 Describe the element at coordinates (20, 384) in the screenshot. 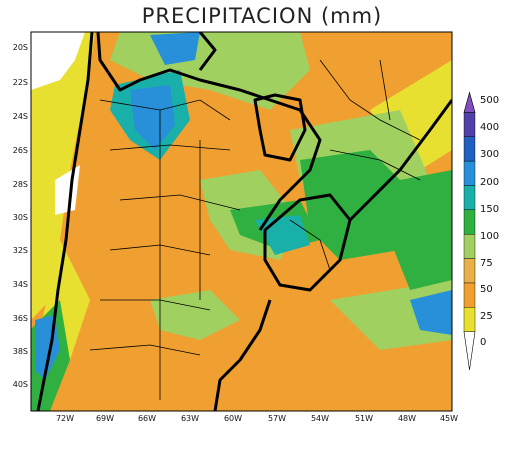

I see `lat-label: 40S` at that location.